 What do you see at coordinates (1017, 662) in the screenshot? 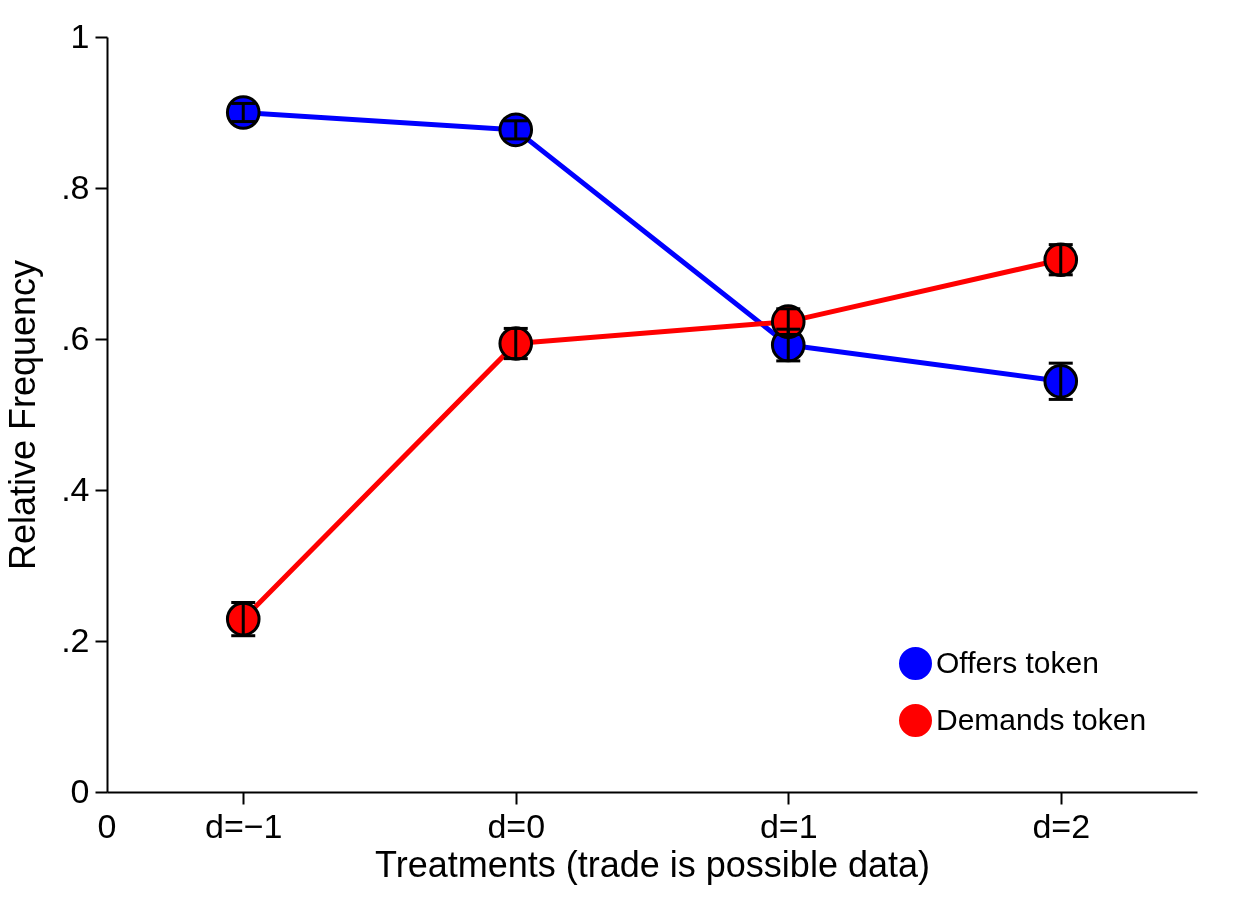
I see `legend-label: Offers token` at bounding box center [1017, 662].